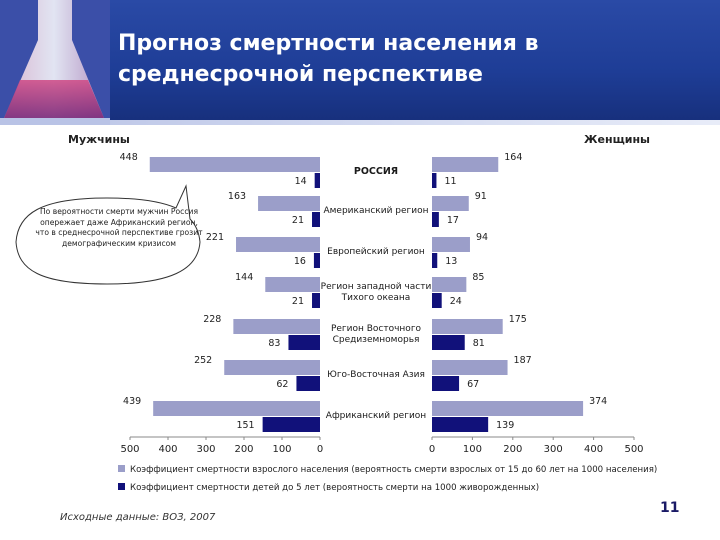 This screenshot has width=720, height=540. Describe the element at coordinates (376, 329) in the screenshot. I see `category-label: Регион Восточного` at that location.